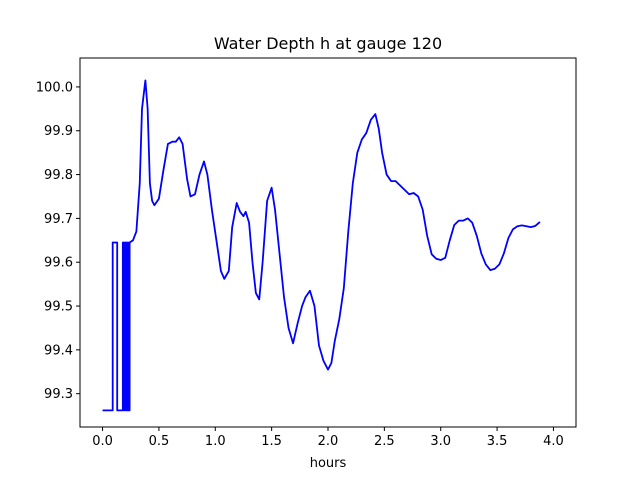 This screenshot has height=480, width=640. Describe the element at coordinates (102, 441) in the screenshot. I see `x-tick-label: 0.0` at that location.